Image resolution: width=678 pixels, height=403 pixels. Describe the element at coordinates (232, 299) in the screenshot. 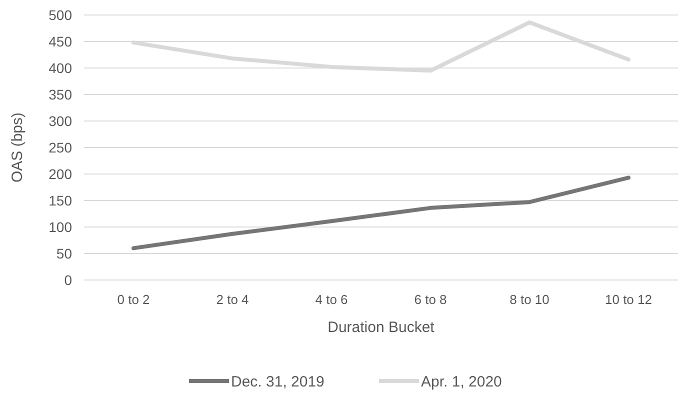

I see `x-tick-label: 2 to 4` at that location.